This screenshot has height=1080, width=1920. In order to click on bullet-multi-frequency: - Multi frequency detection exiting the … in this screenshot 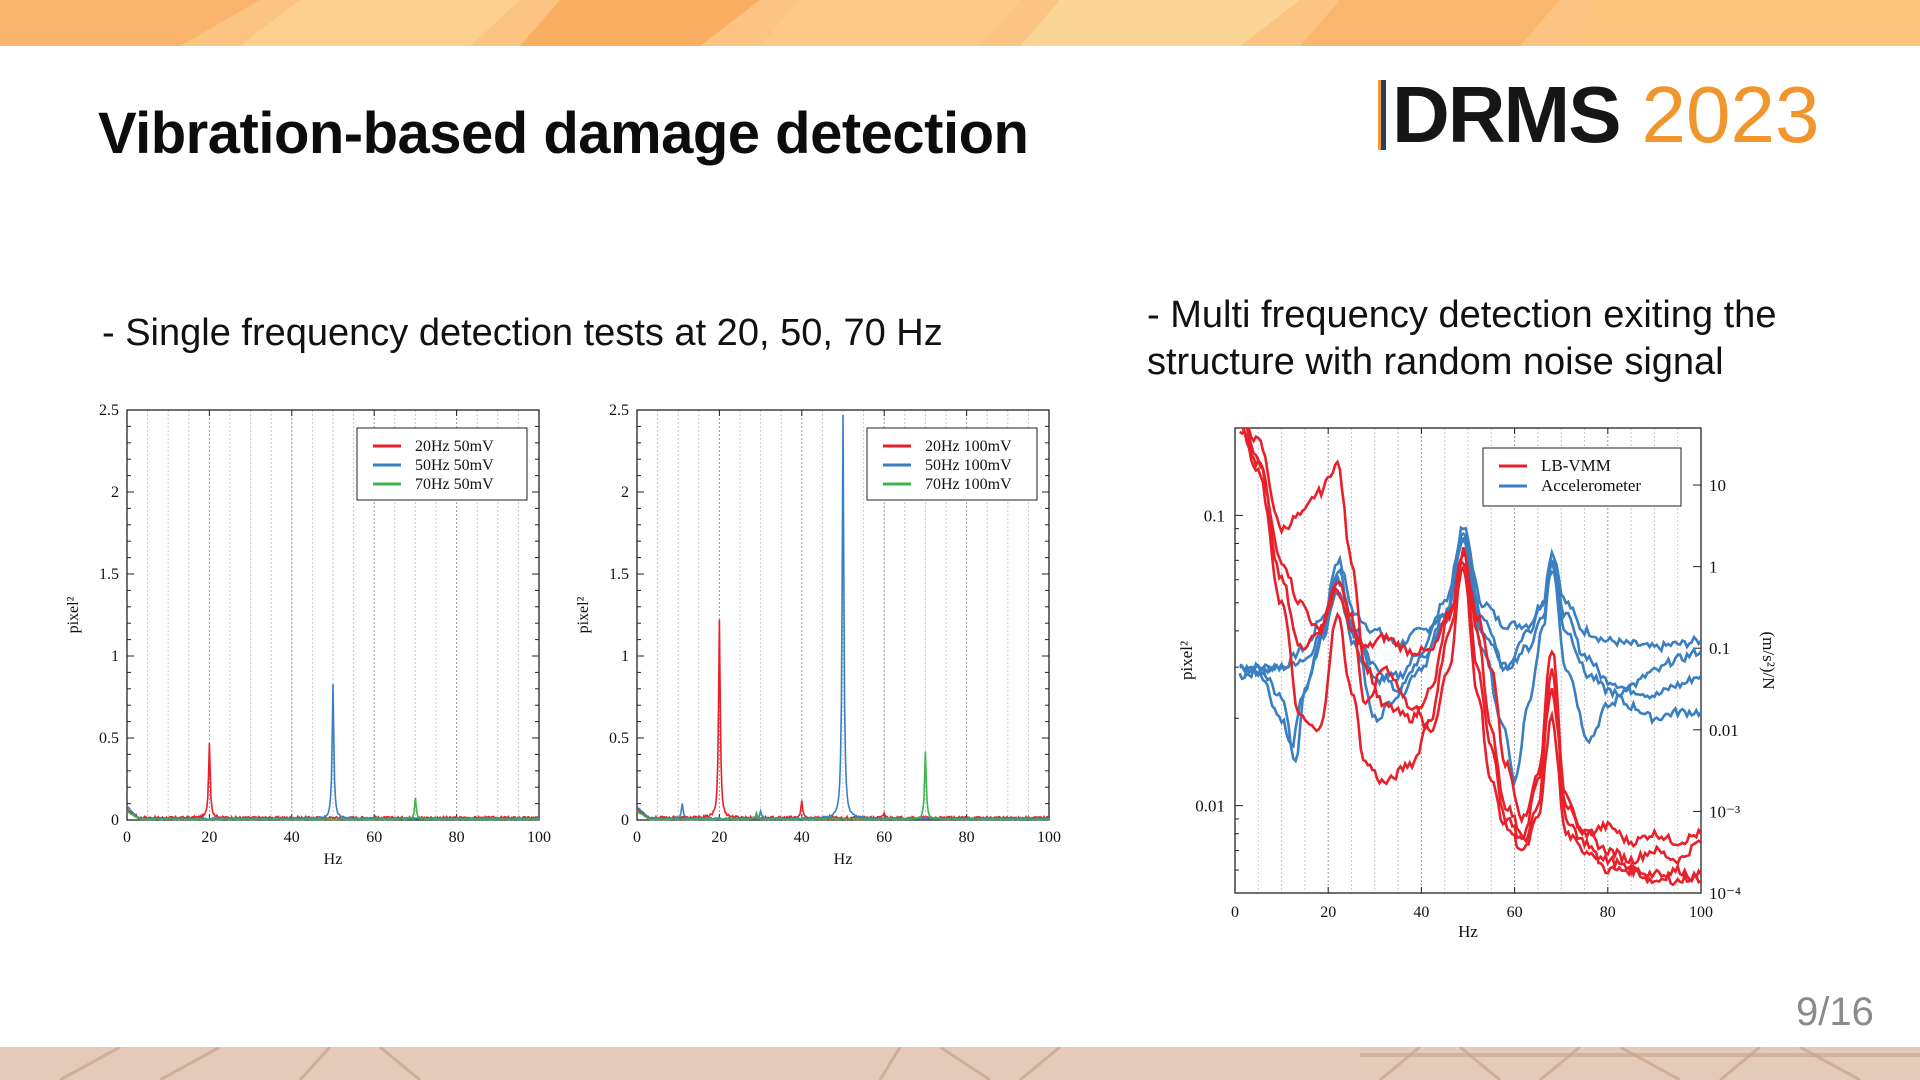, I will do `click(1462, 338)`.